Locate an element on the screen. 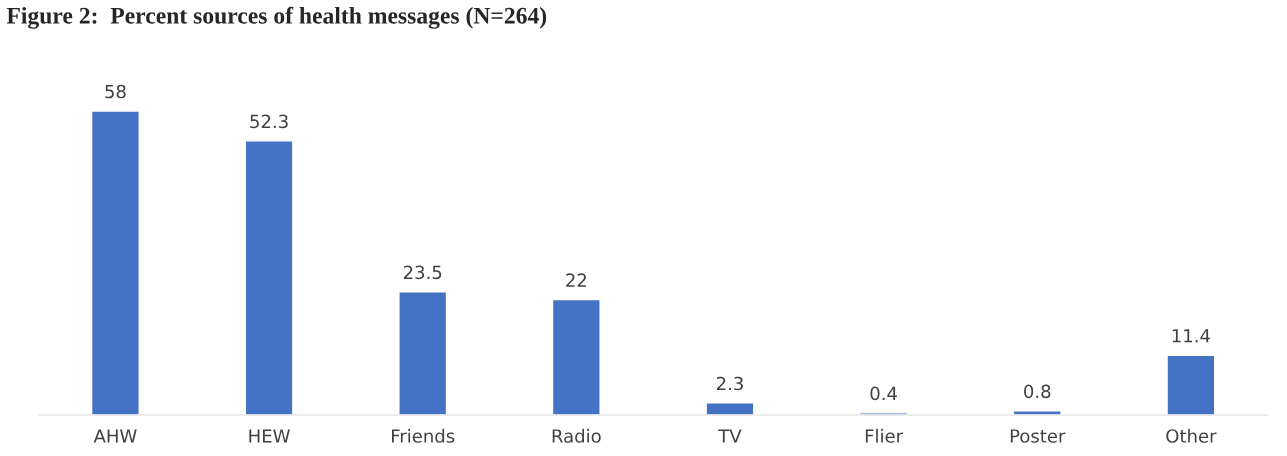 The image size is (1287, 456). data-label: 0.8 is located at coordinates (1037, 391).